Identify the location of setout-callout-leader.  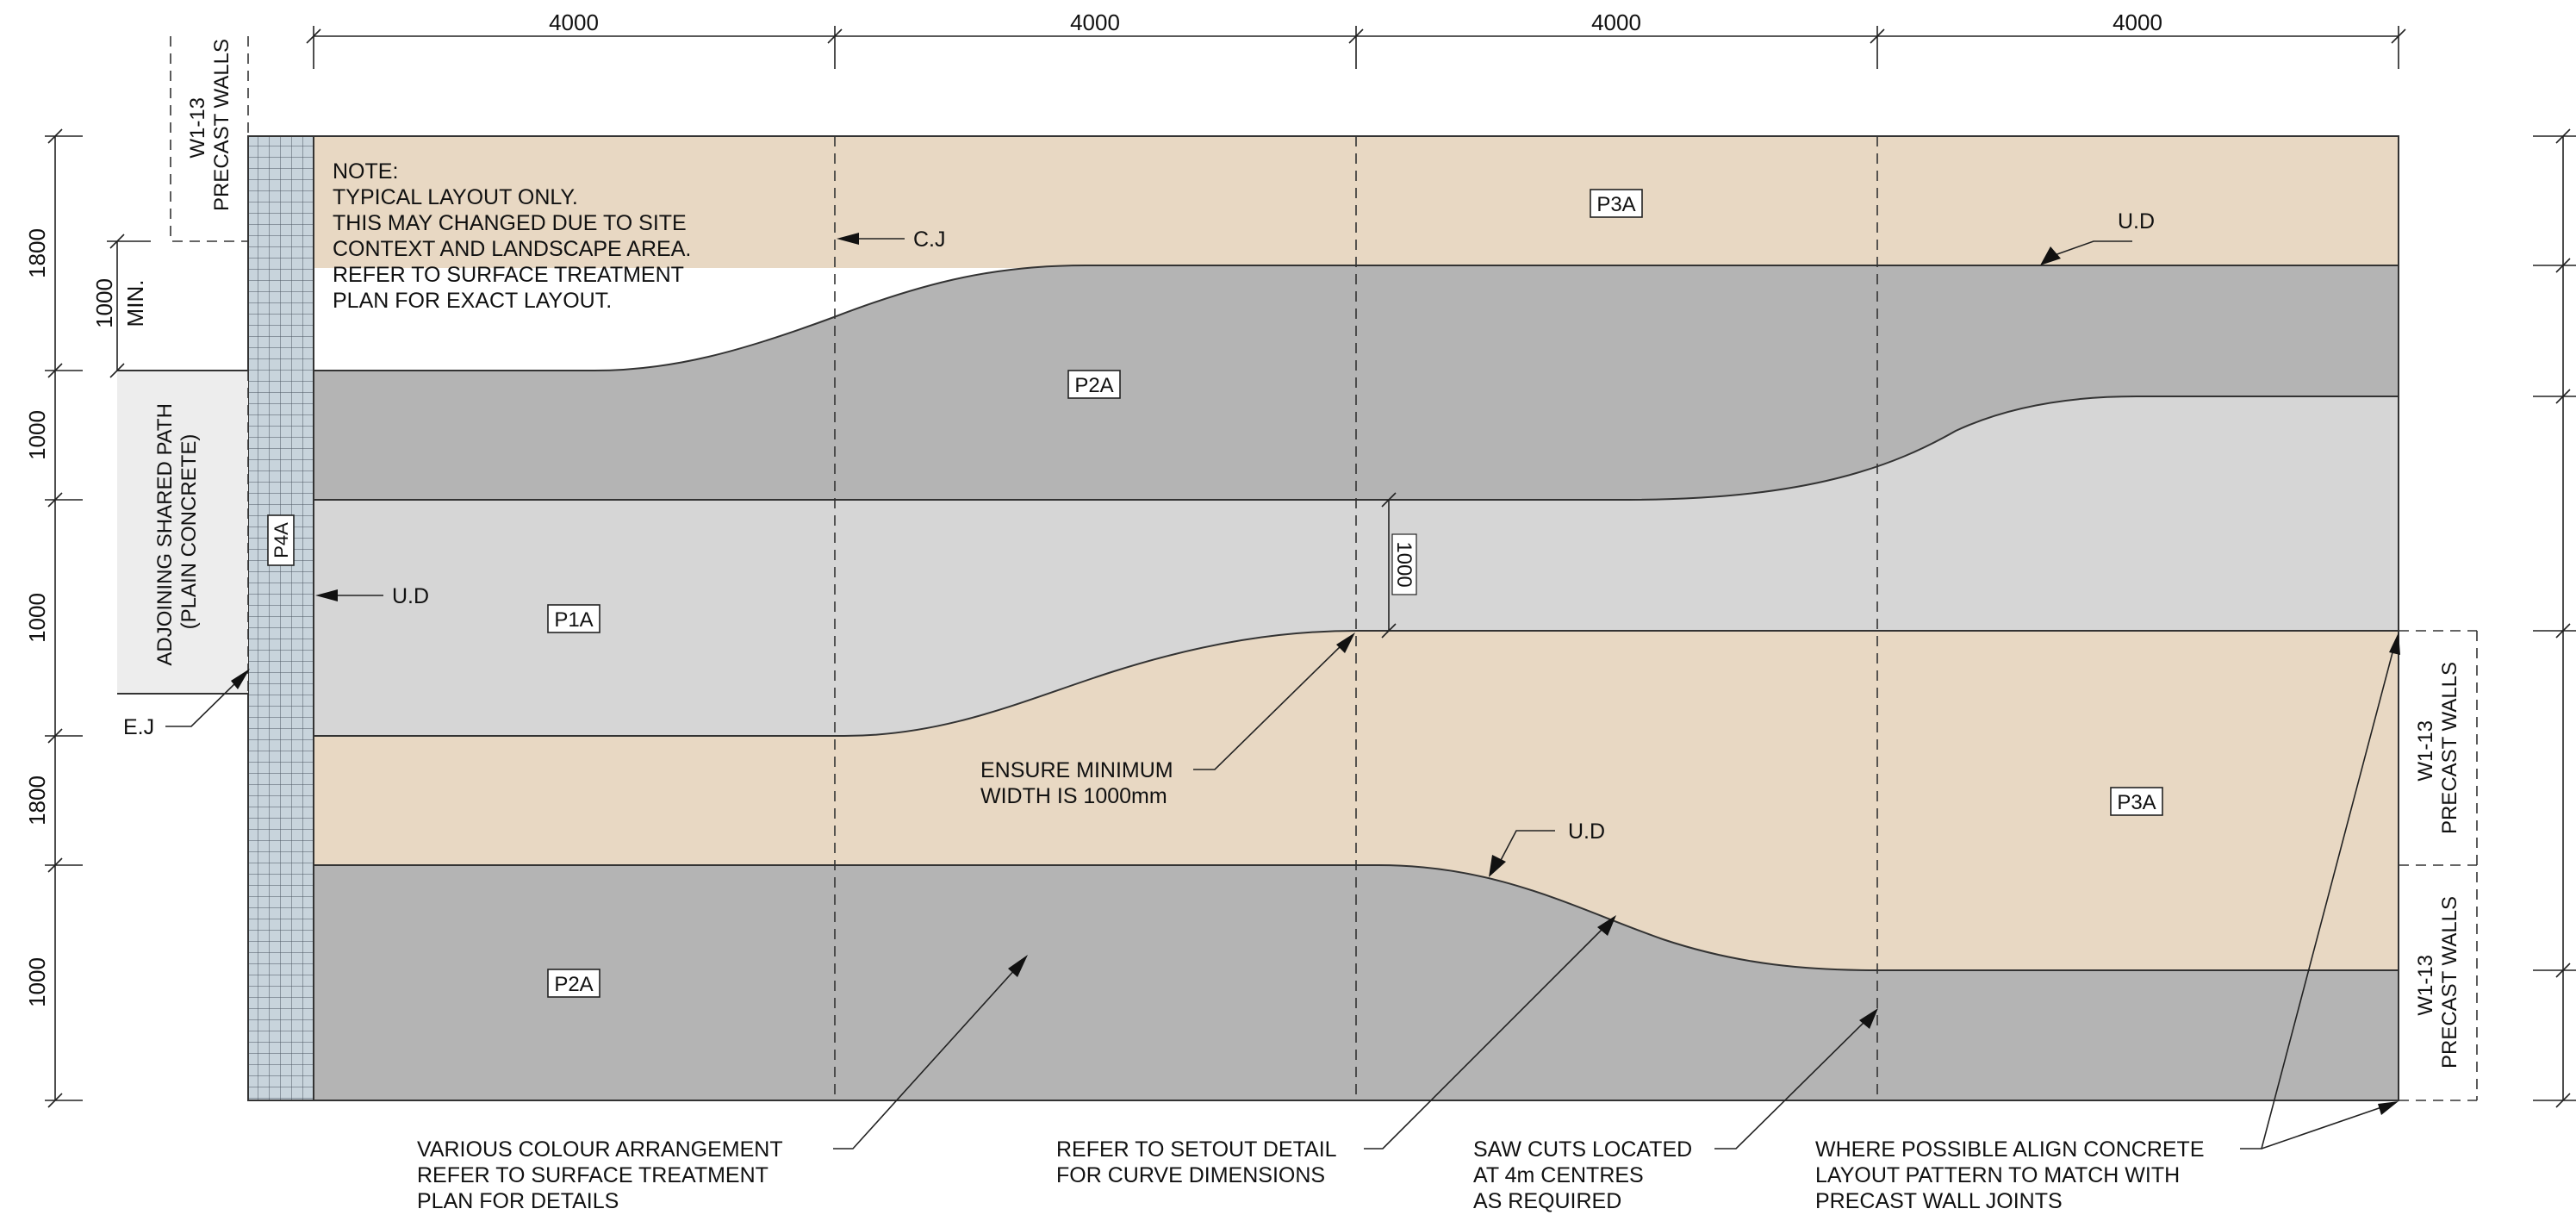
(1490, 1032).